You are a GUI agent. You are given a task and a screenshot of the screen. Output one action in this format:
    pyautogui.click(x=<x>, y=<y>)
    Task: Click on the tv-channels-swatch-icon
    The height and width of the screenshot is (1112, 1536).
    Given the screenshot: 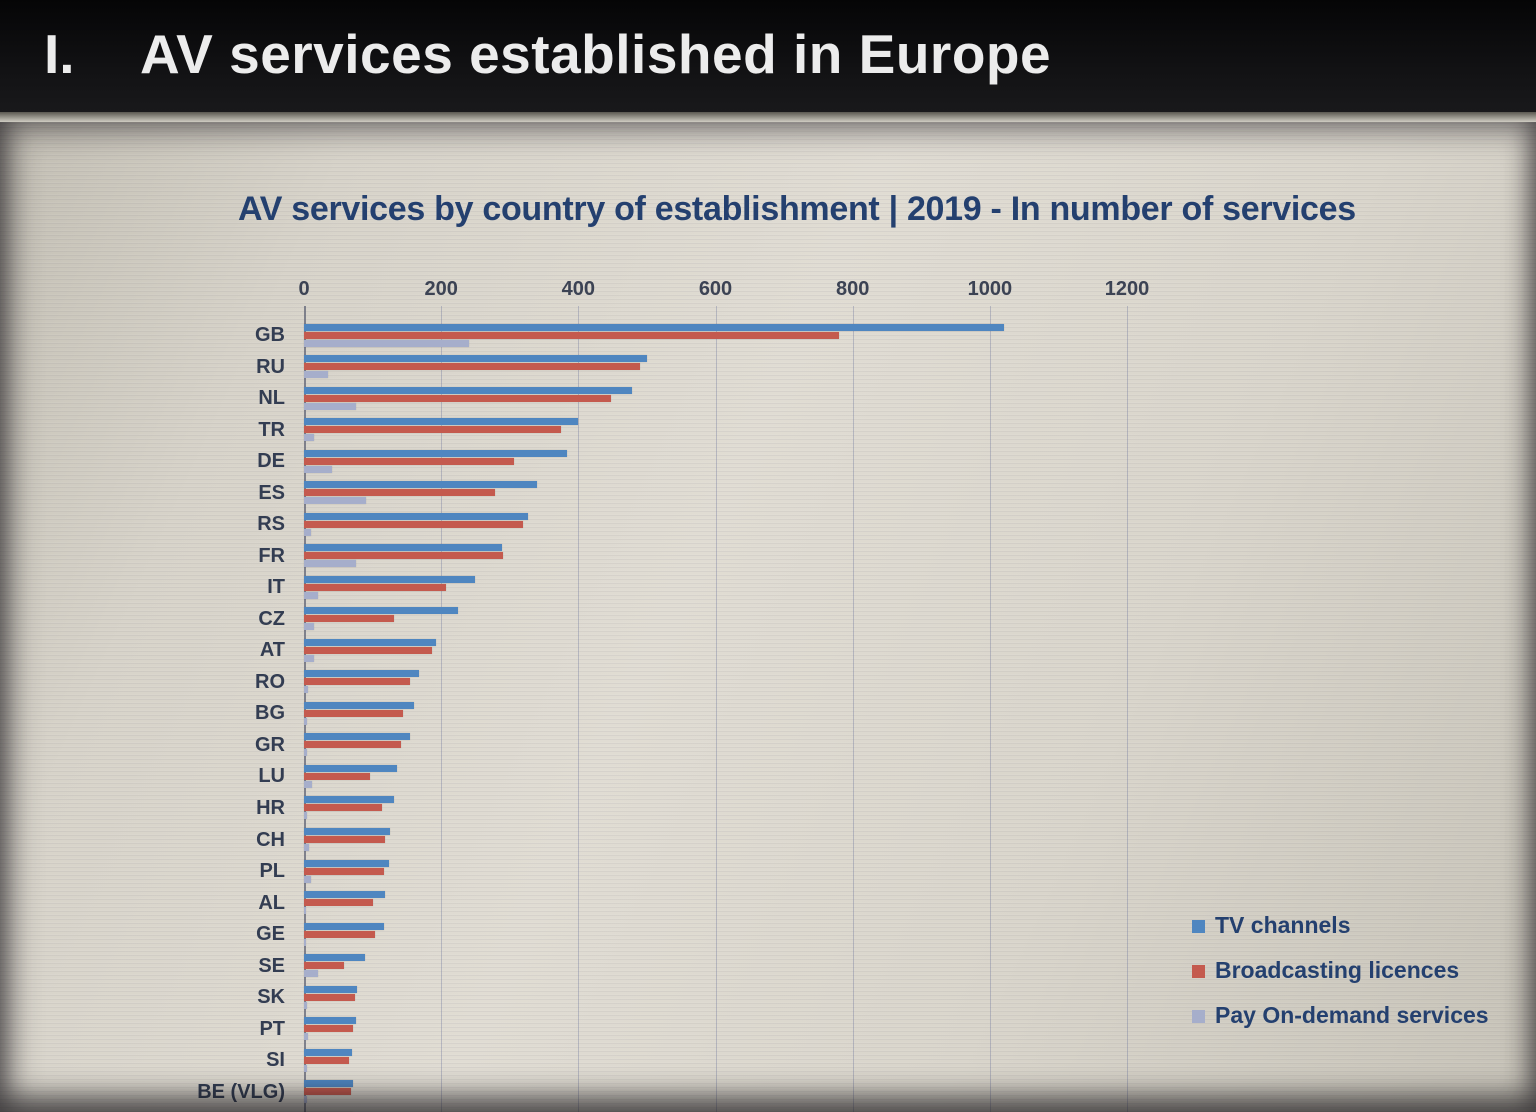 What is the action you would take?
    pyautogui.click(x=1198, y=926)
    